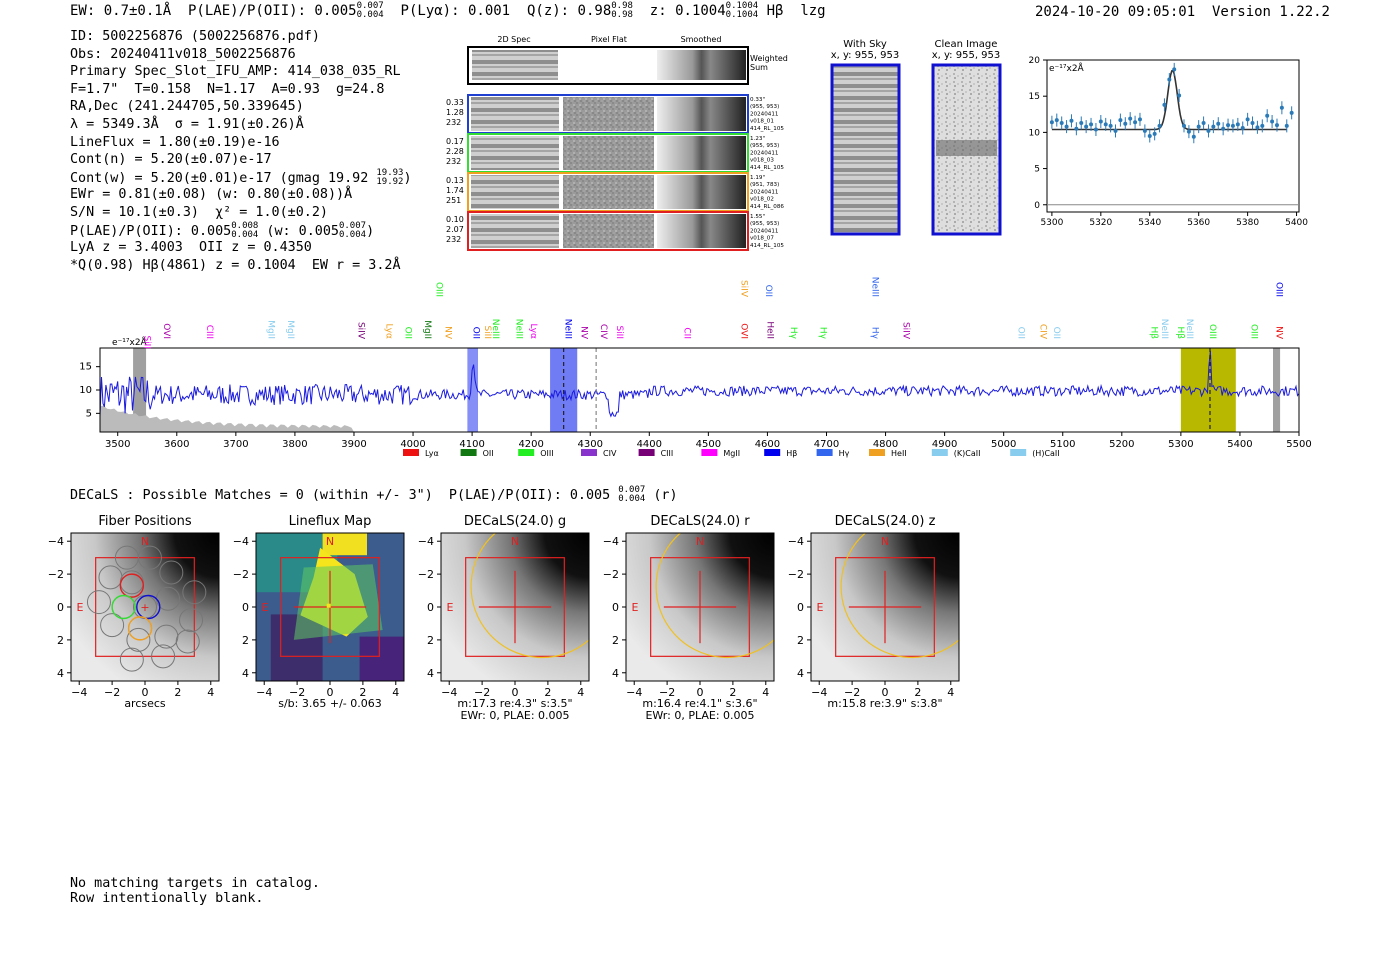 The image size is (1400, 953). I want to click on zoom-xtick-label: 5360, so click(1198, 223).